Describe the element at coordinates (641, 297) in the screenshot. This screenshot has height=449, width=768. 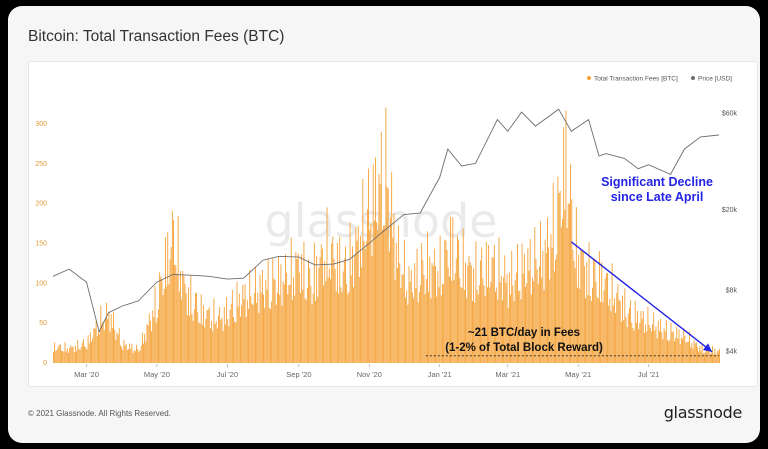
I see `decline-arrow` at that location.